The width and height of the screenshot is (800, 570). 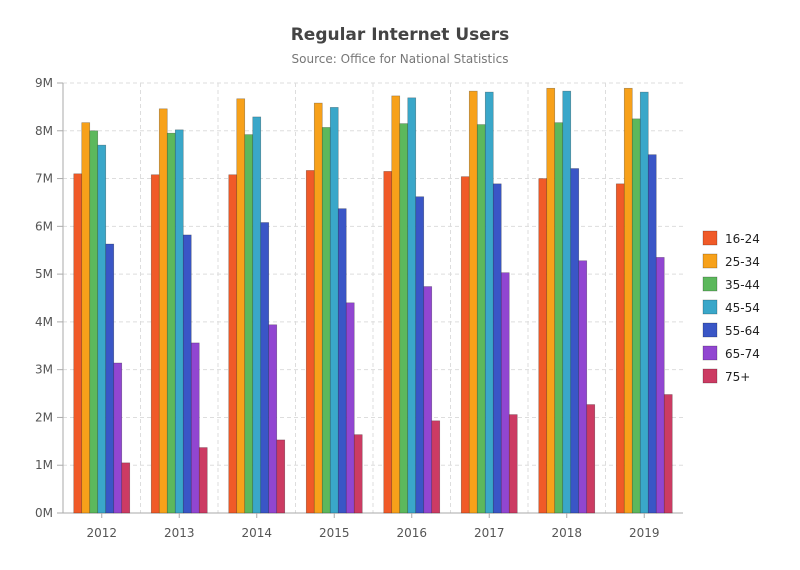 What do you see at coordinates (644, 533) in the screenshot?
I see `x-tick-label: 2019` at bounding box center [644, 533].